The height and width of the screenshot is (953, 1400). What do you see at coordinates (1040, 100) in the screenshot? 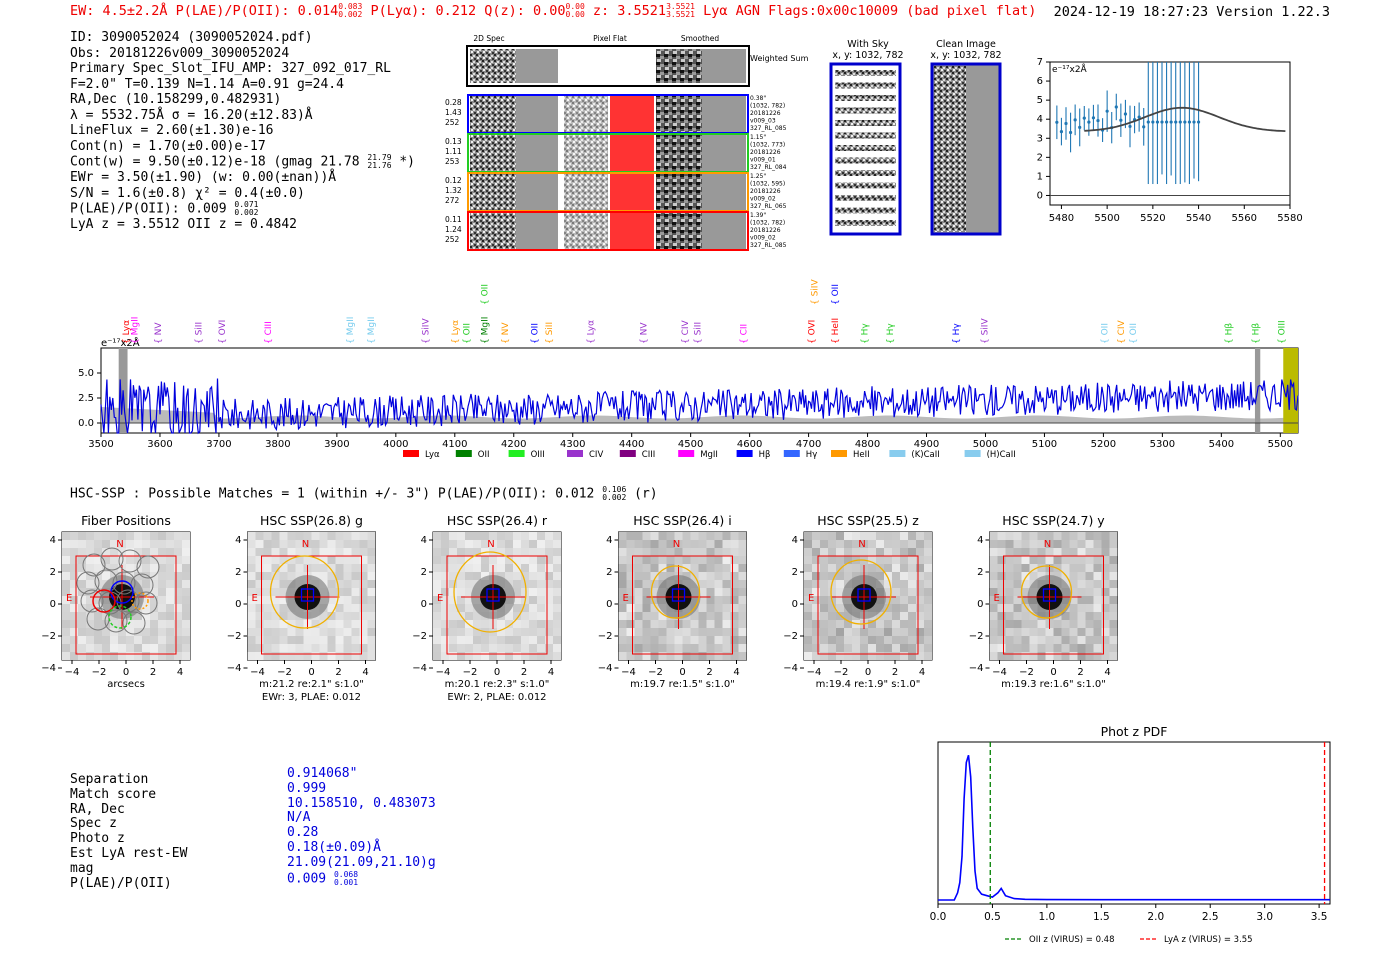
I see `zoom-y-label: 5` at bounding box center [1040, 100].